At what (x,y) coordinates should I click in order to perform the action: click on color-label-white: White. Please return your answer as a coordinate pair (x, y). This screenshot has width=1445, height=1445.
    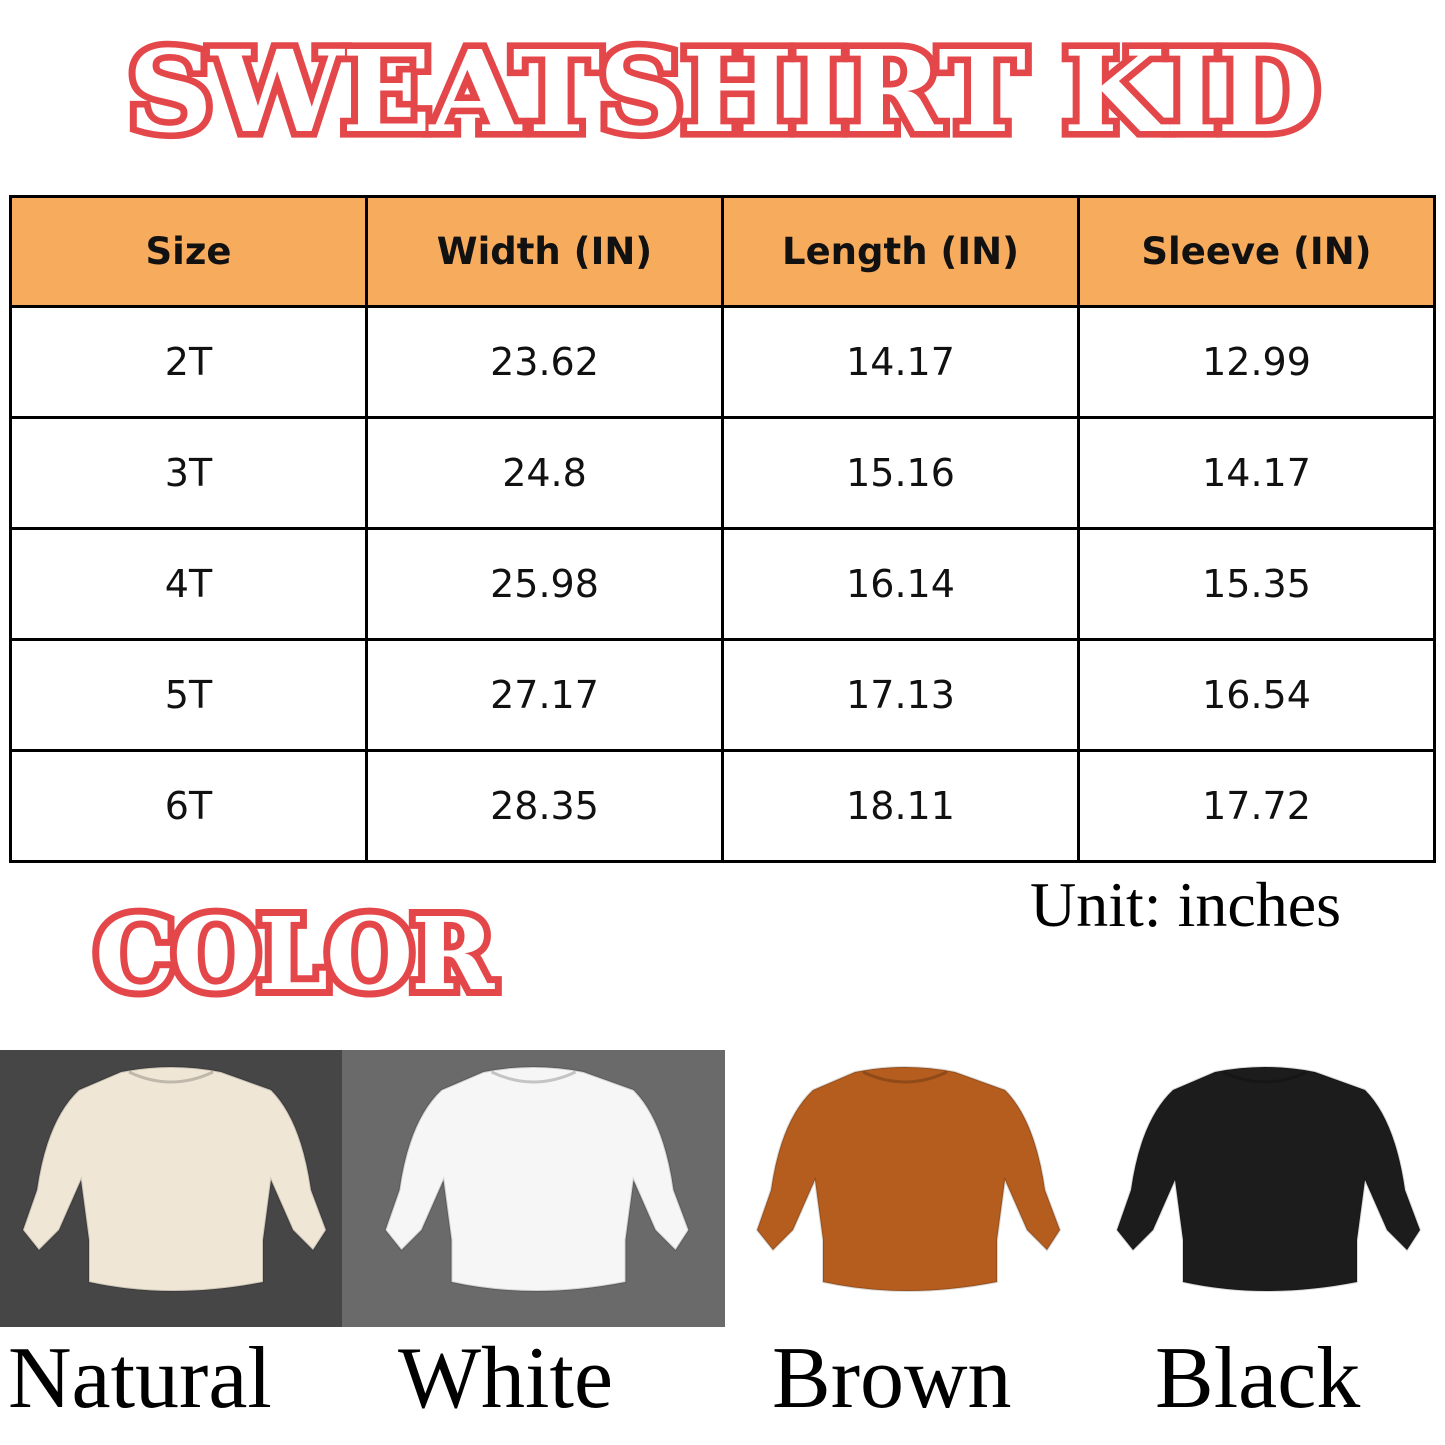
    Looking at the image, I should click on (506, 1378).